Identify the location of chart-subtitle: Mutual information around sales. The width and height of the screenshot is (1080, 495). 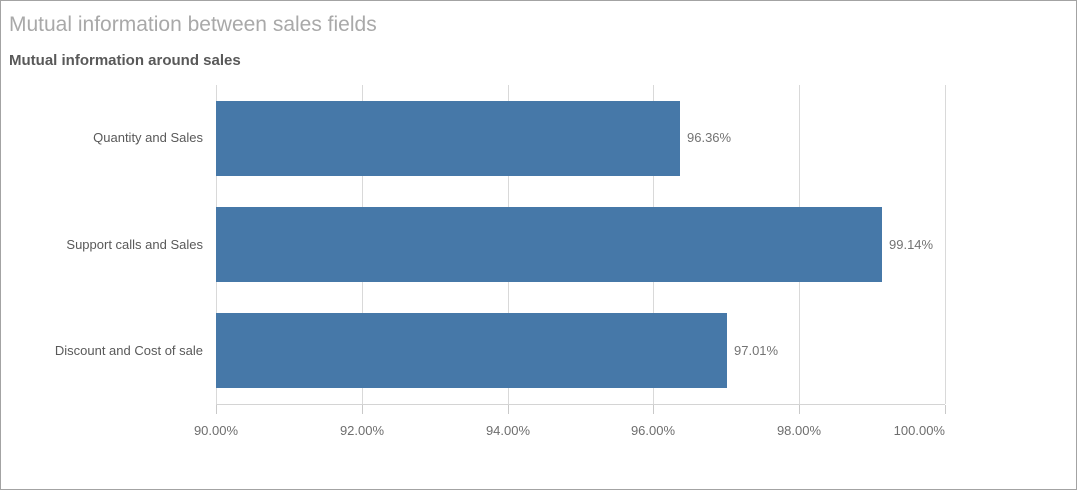
(125, 60).